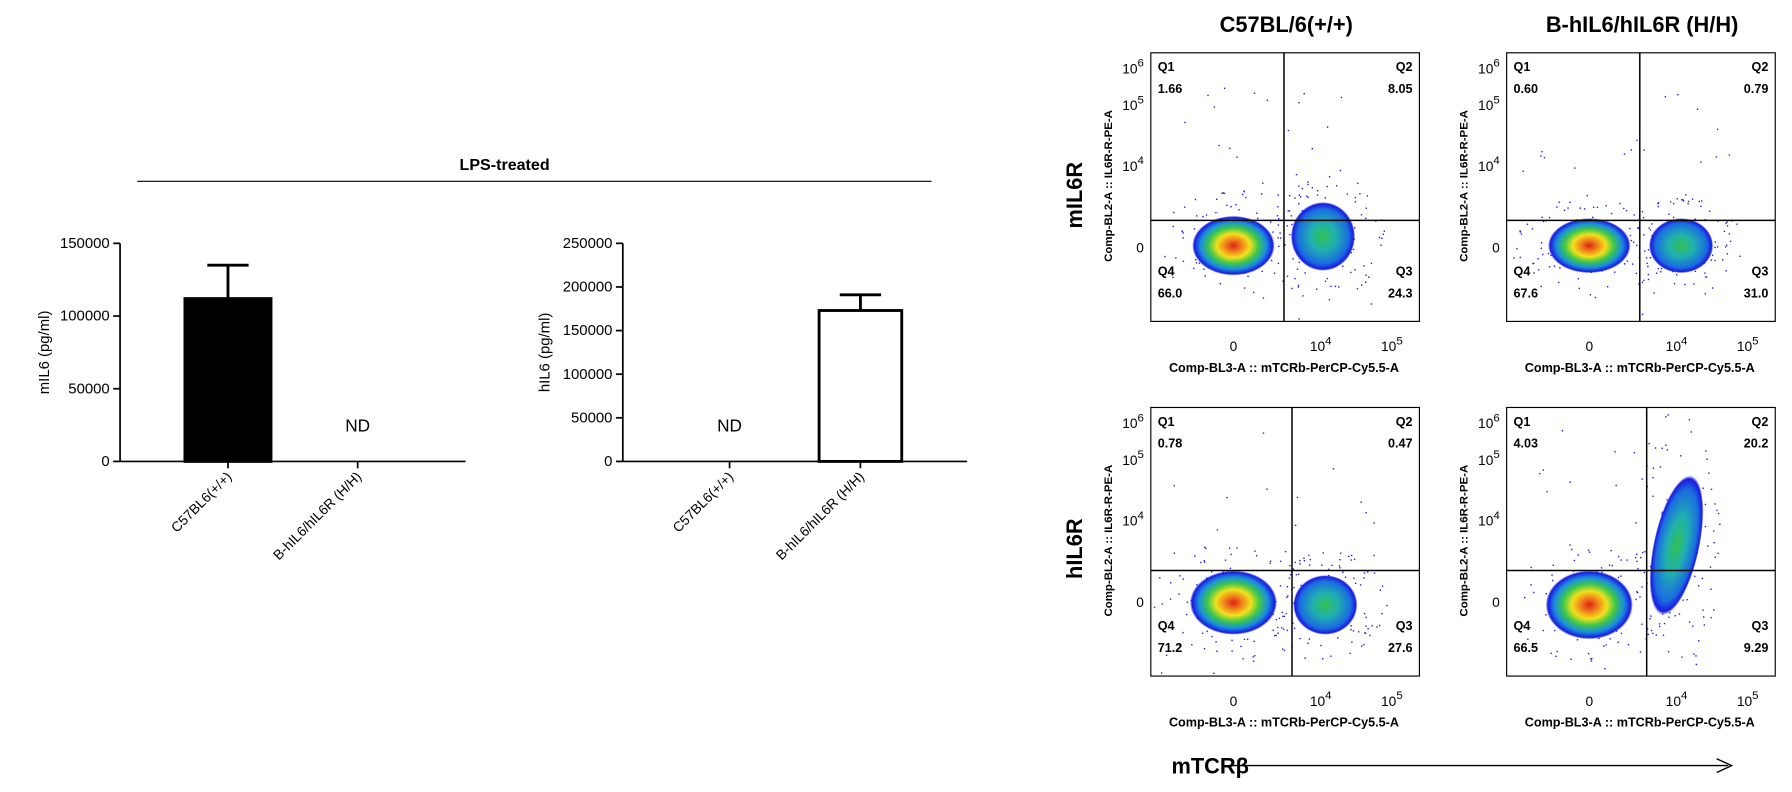 Image resolution: width=1792 pixels, height=792 pixels. I want to click on tick-exp: 6, so click(1141, 64).